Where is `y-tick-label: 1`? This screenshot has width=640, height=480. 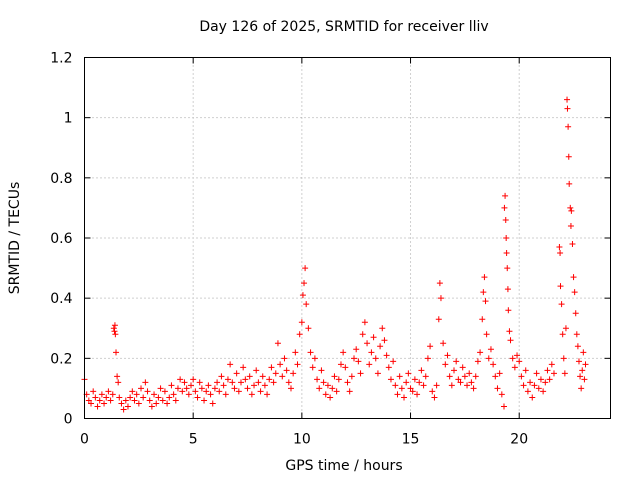 y-tick-label: 1 is located at coordinates (68, 119).